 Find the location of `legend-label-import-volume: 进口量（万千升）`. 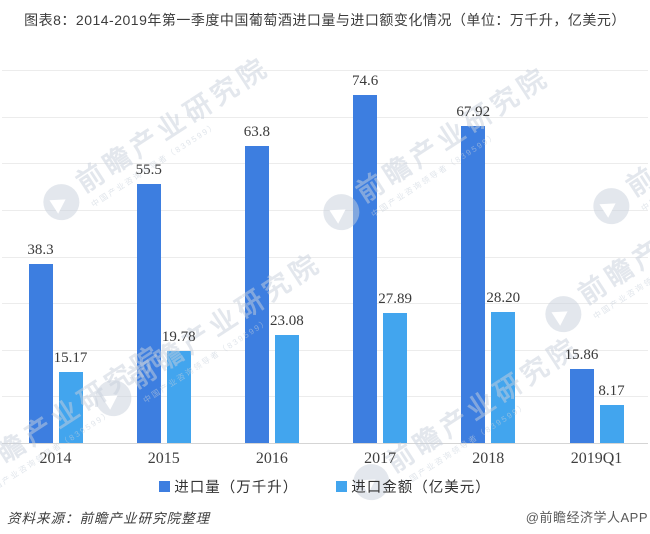

legend-label-import-volume: 进口量（万千升） is located at coordinates (236, 488).